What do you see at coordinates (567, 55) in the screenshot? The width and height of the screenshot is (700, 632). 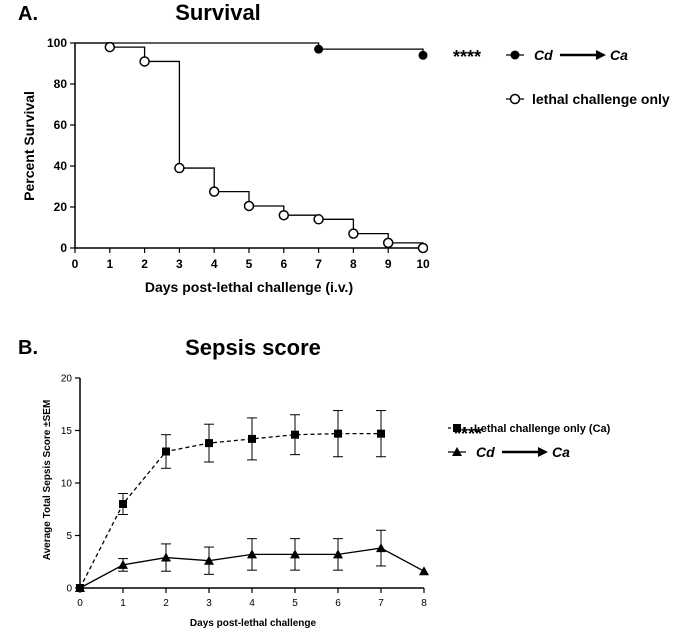 I see `legend-entry-0: Cd Ca` at bounding box center [567, 55].